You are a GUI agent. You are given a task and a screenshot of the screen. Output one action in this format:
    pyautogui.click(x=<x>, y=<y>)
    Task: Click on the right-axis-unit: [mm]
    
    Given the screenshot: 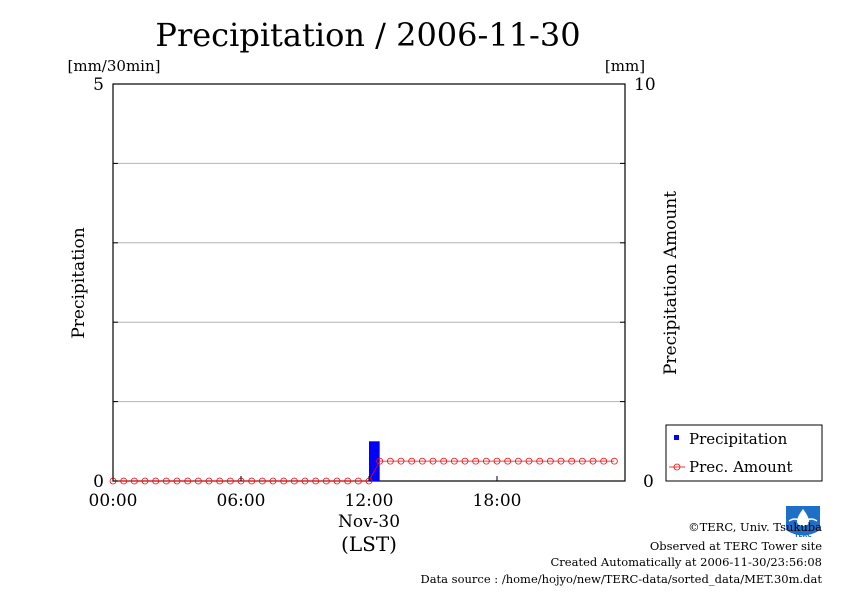 What is the action you would take?
    pyautogui.click(x=625, y=66)
    